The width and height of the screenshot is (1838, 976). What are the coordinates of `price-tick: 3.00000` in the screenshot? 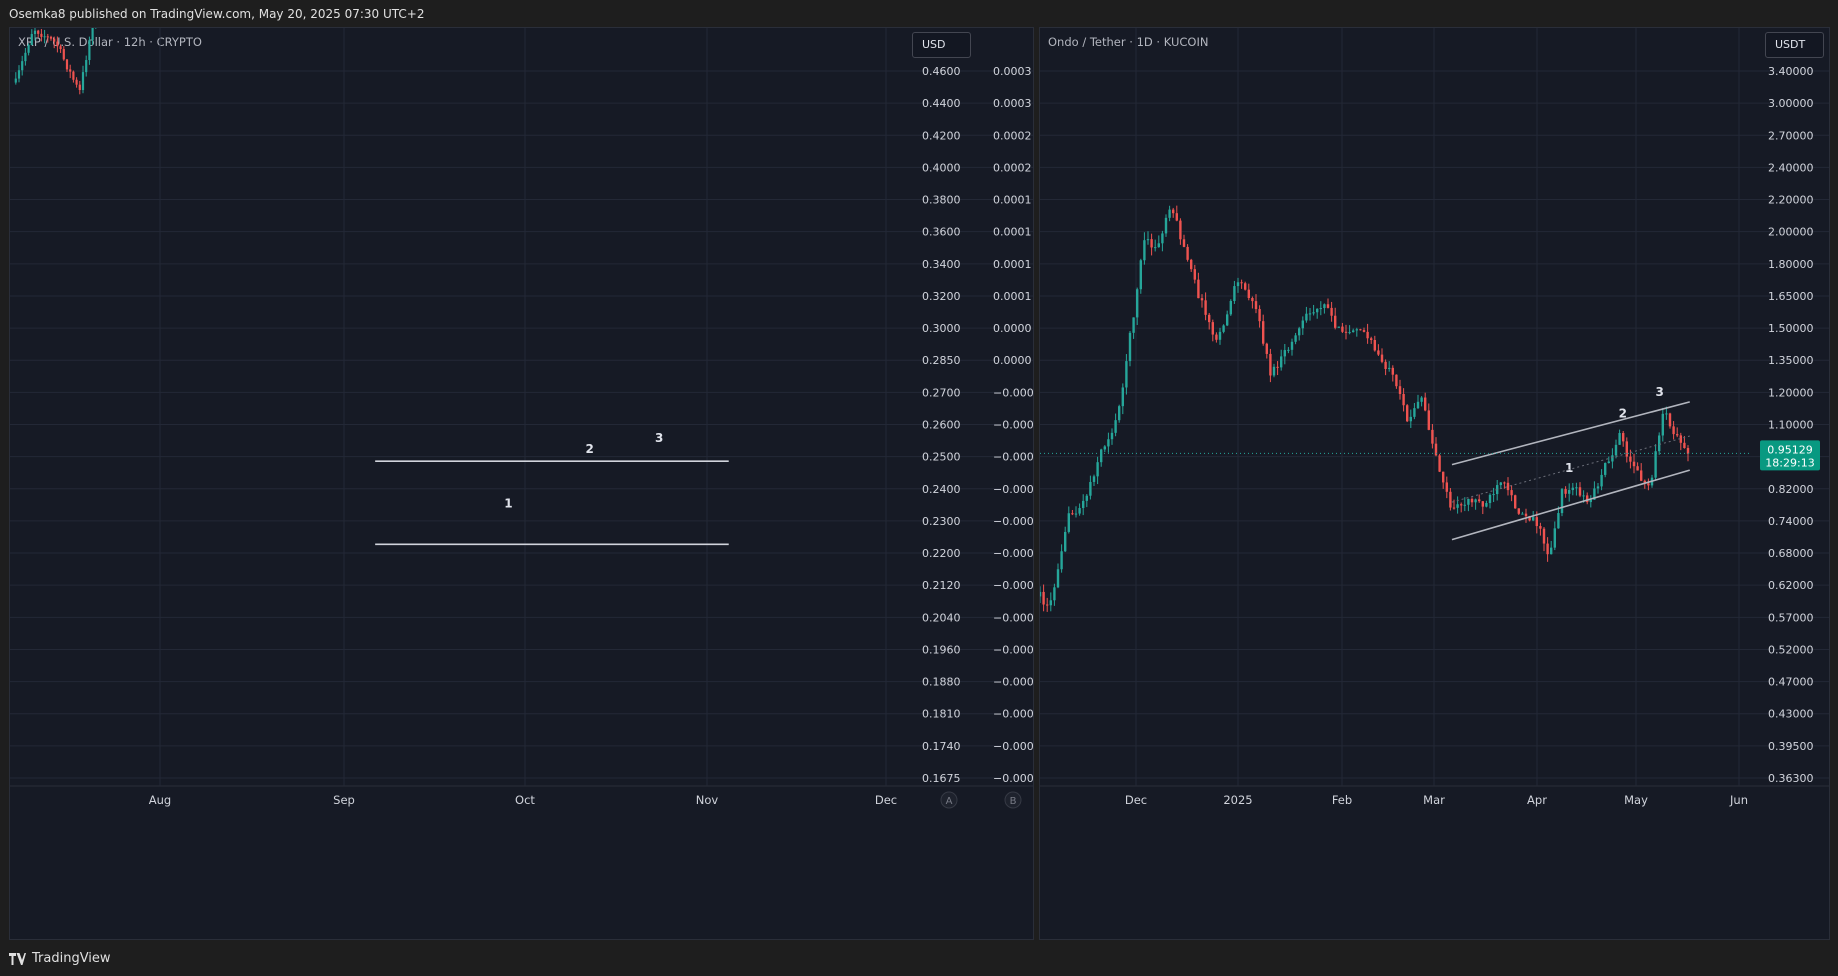 It's located at (1791, 103).